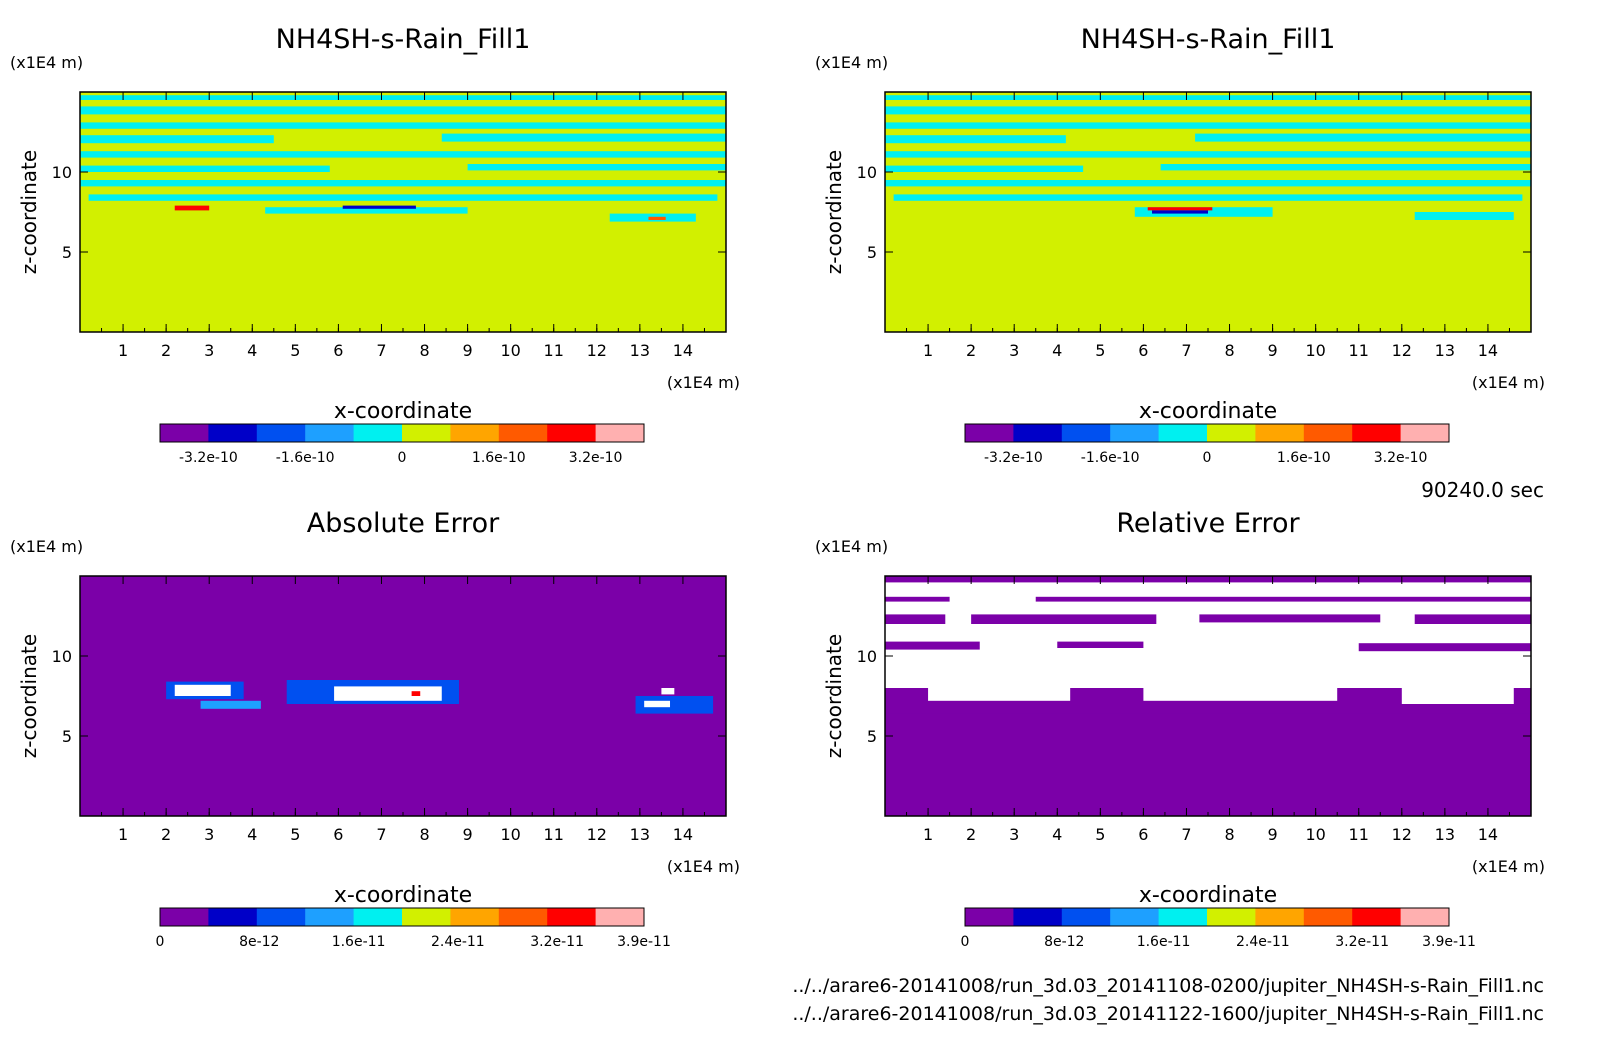 Image resolution: width=1604 pixels, height=1054 pixels. What do you see at coordinates (252, 834) in the screenshot?
I see `x-tick-label: 4` at bounding box center [252, 834].